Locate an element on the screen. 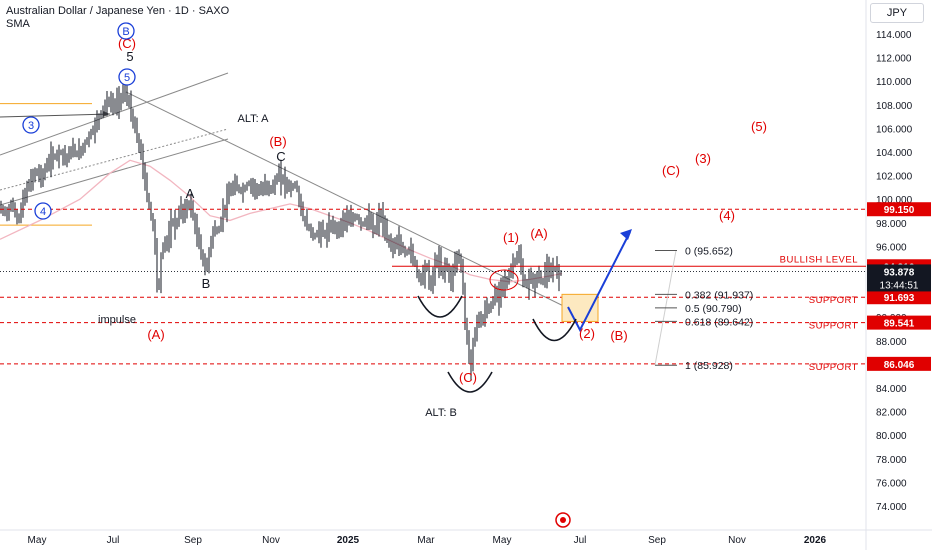  projection-arrow-head is located at coordinates (626, 234).